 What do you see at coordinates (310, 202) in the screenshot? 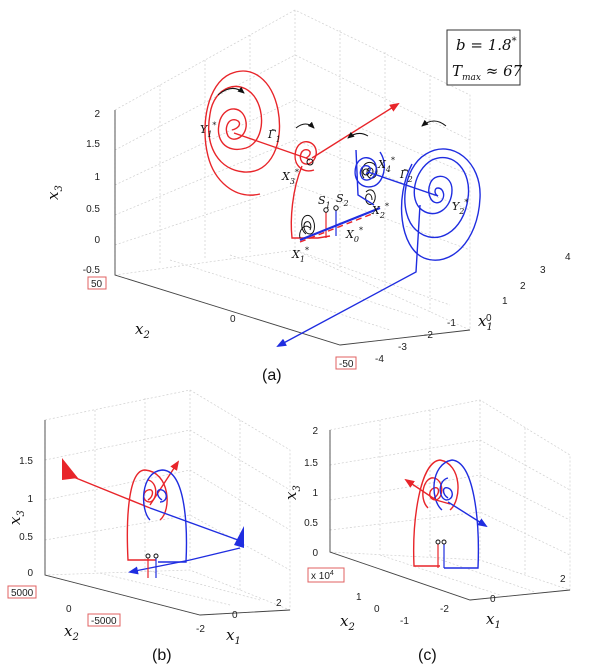
I see `red-lower-loop` at bounding box center [310, 202].